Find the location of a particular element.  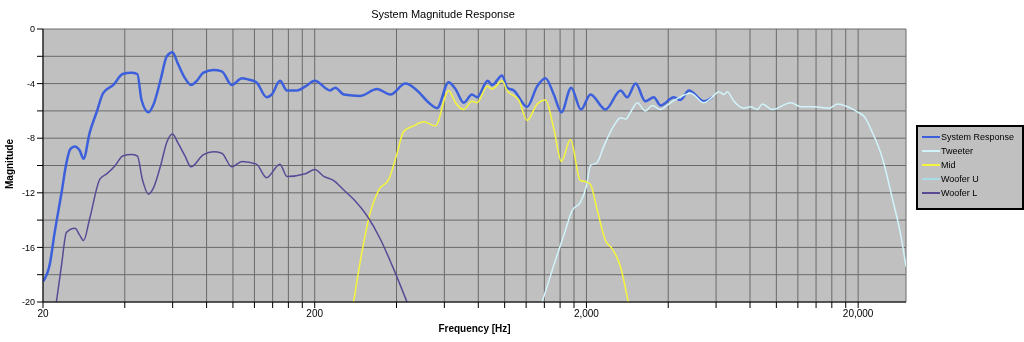

x-tick-label: 2,000 is located at coordinates (586, 314).